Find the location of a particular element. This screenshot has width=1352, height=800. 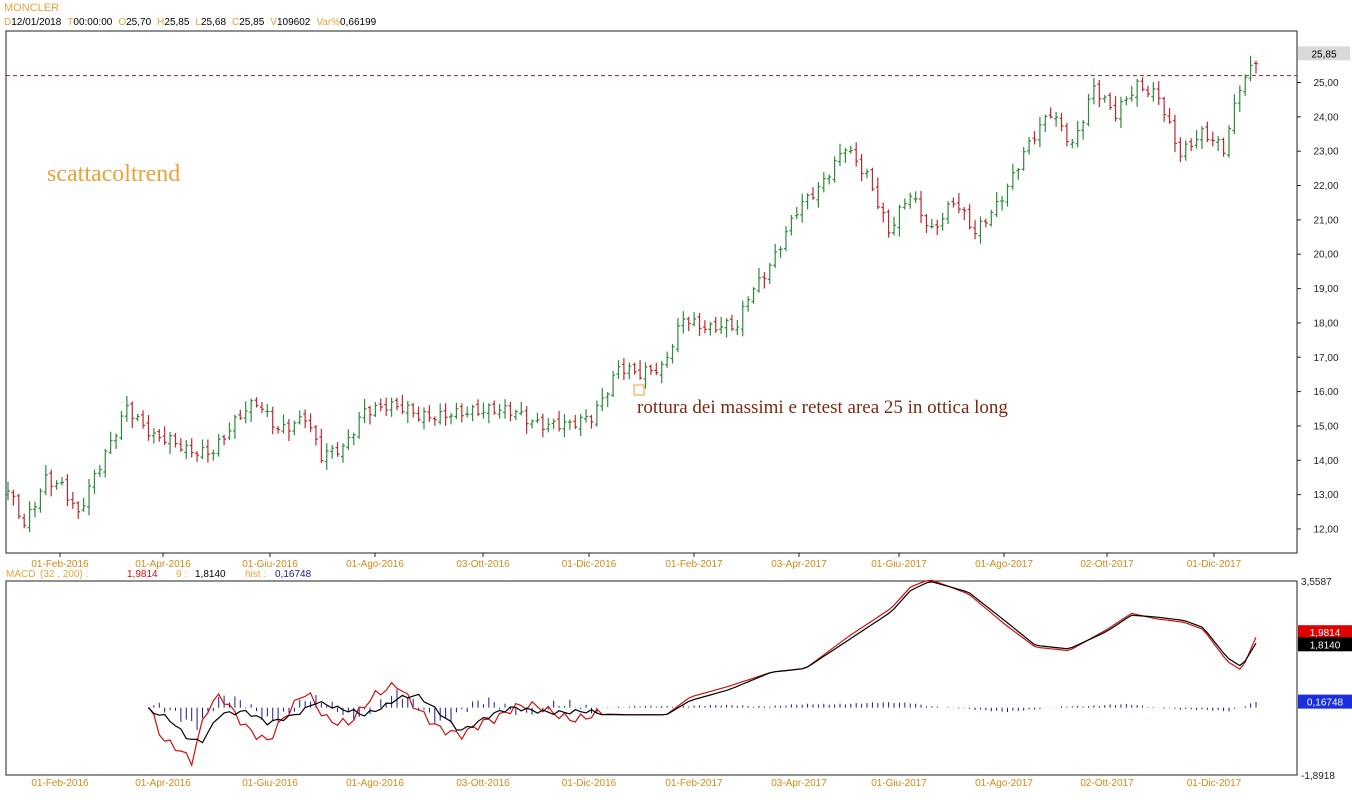

readout-key-7: Var% is located at coordinates (328, 22).